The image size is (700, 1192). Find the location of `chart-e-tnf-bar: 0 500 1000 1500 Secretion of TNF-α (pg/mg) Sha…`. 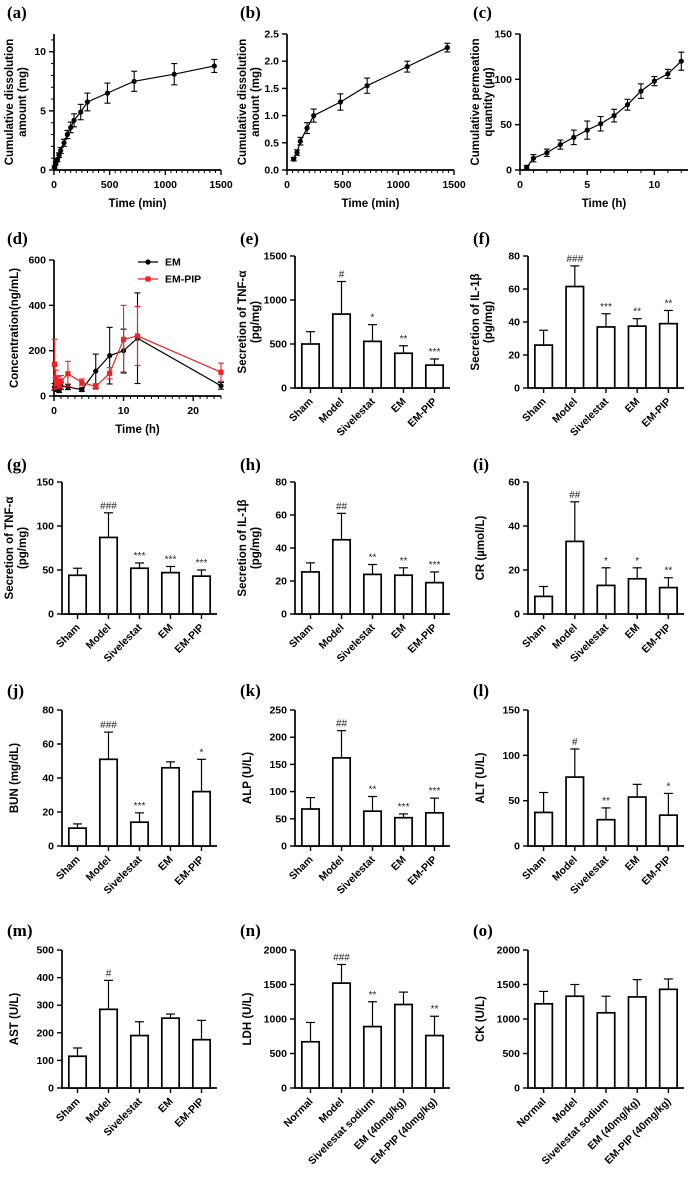

chart-e-tnf-bar: 0 500 1000 1500 Secretion of TNF-α (pg/mg) Sha… is located at coordinates (343, 345).